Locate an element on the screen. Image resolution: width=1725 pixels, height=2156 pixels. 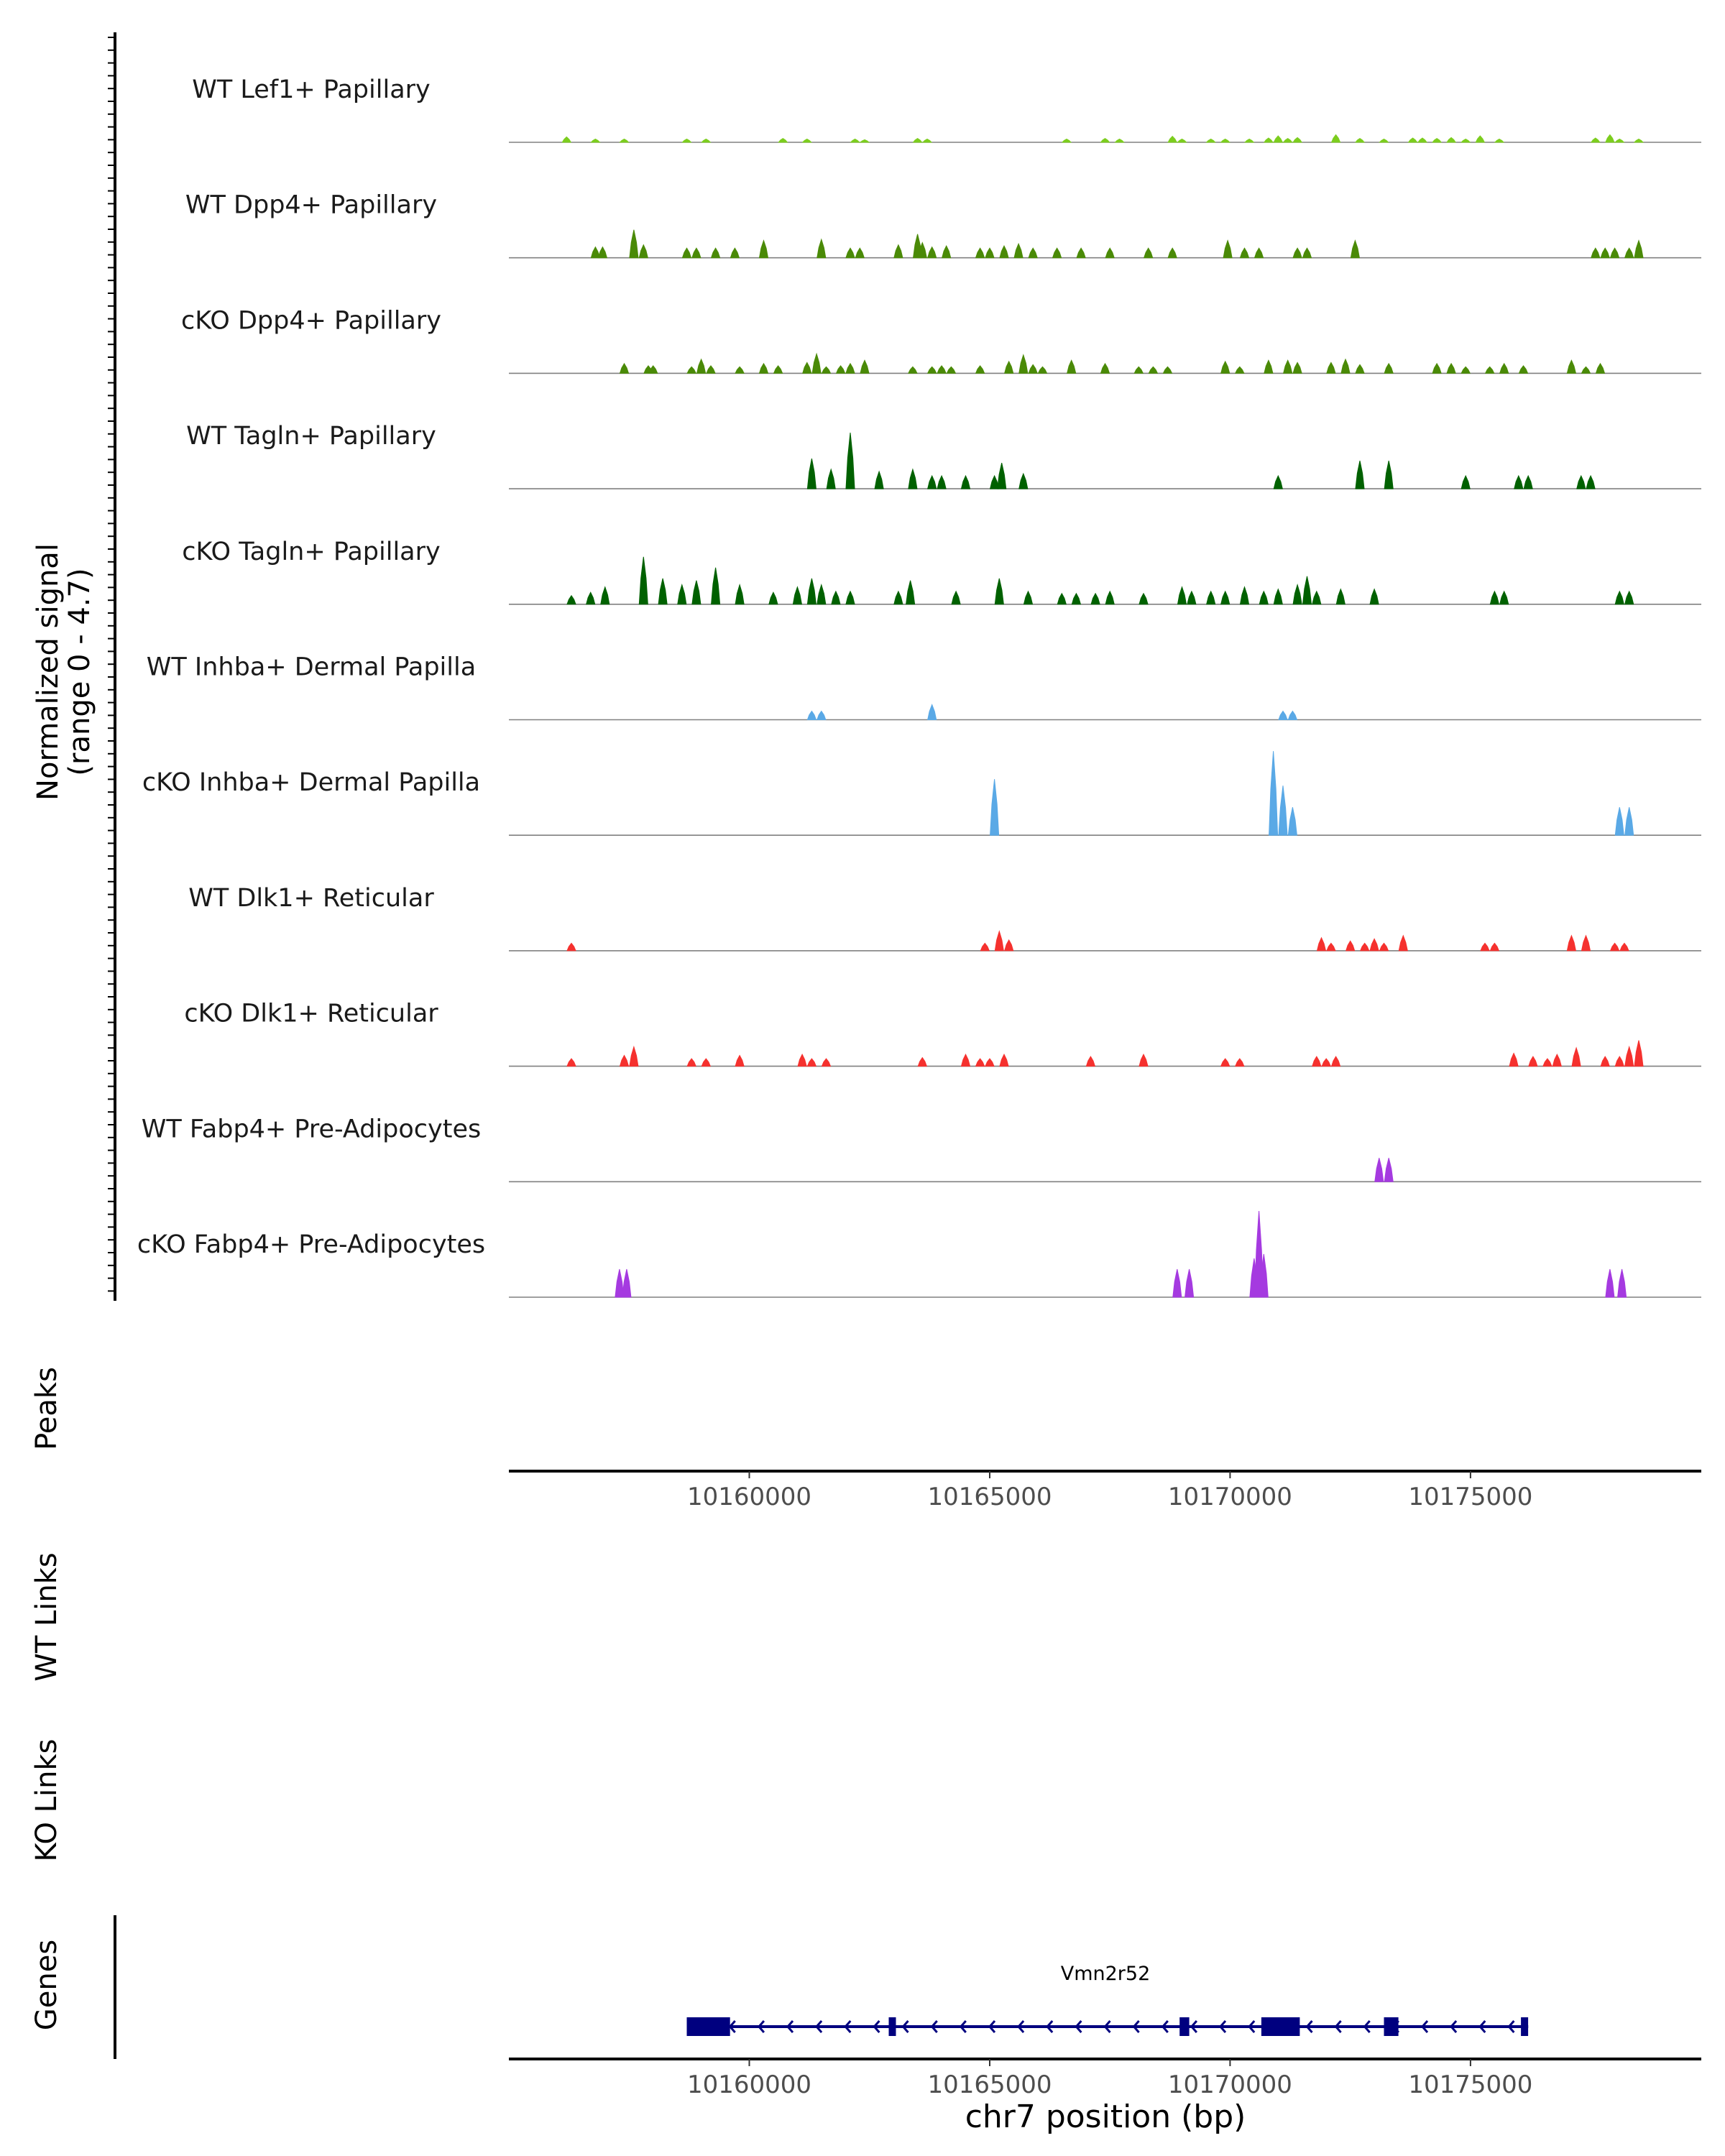
gene-exon is located at coordinates (708, 2026).